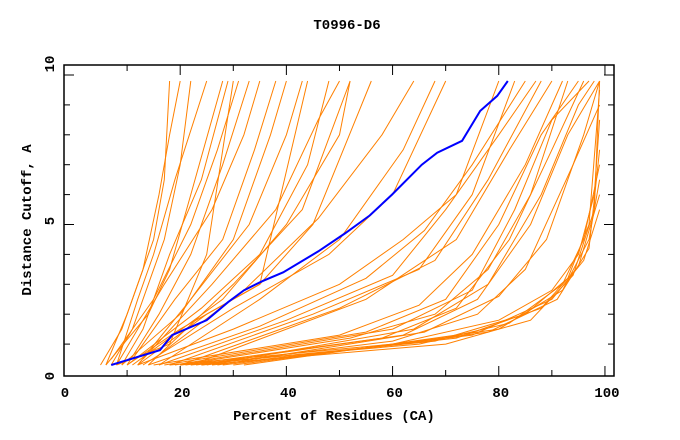 Image resolution: width=680 pixels, height=440 pixels. Describe the element at coordinates (394, 394) in the screenshot. I see `x-tick-label: 60` at that location.